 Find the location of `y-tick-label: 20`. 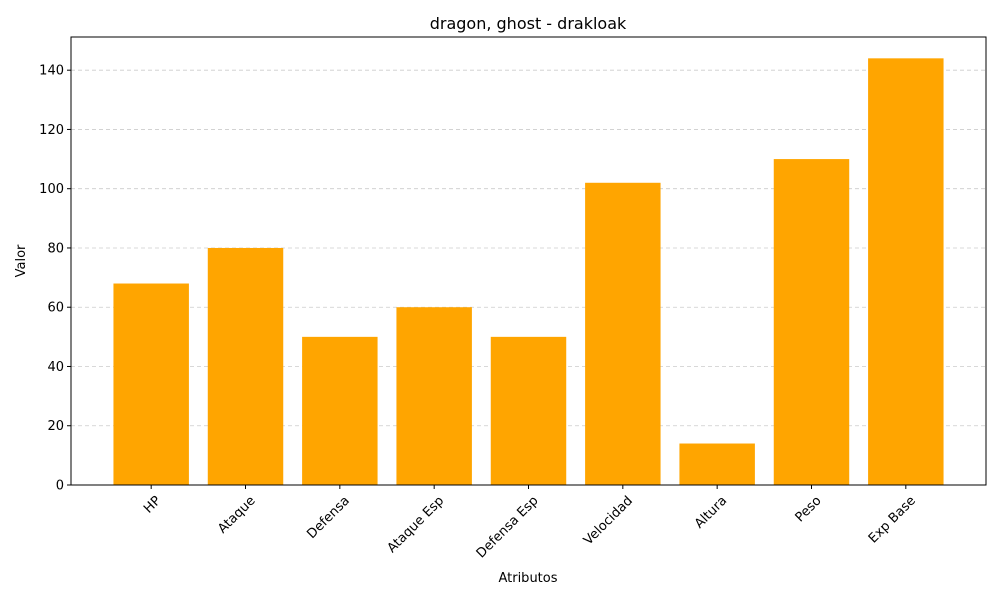

y-tick-label: 20 is located at coordinates (55, 426).